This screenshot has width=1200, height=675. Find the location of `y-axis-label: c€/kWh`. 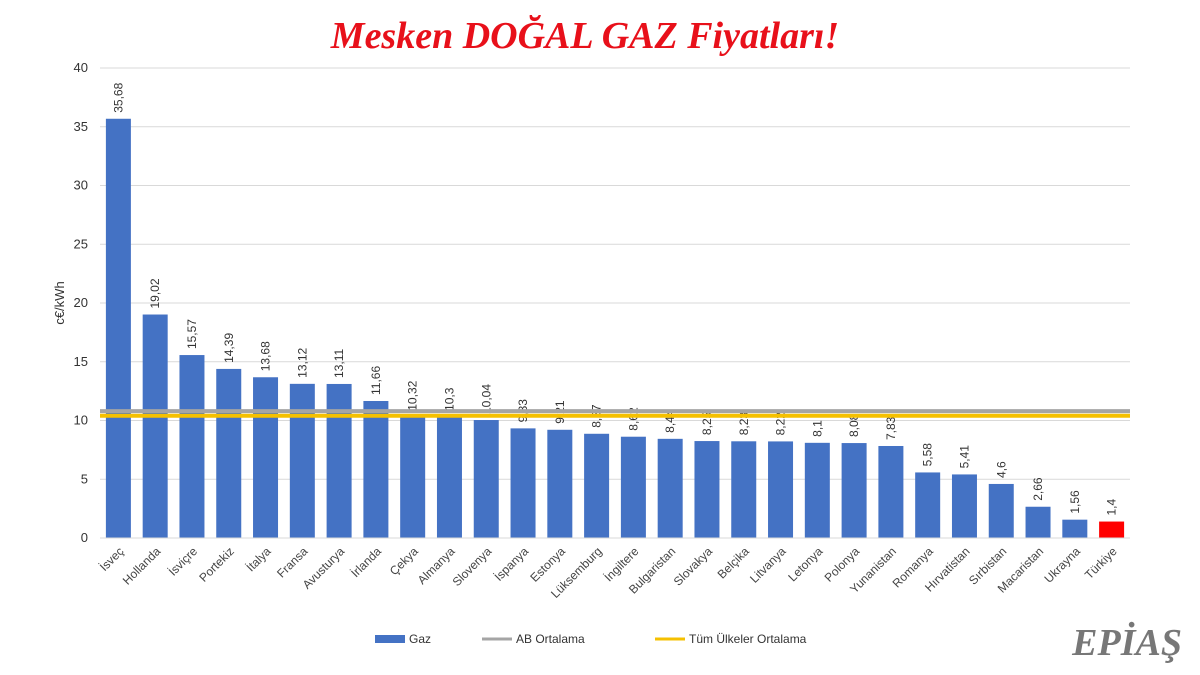

y-axis-label: c€/kWh is located at coordinates (59, 302).